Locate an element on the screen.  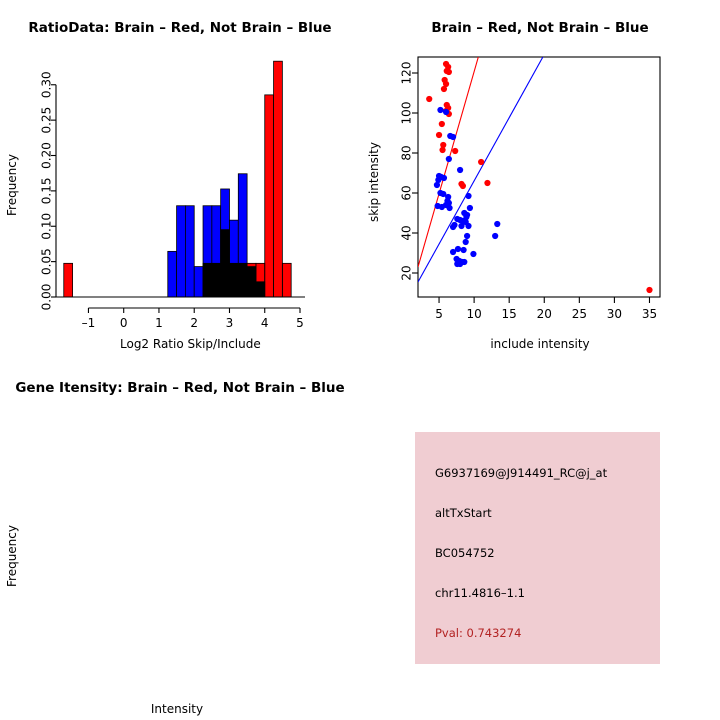
x-axis-tick-label: 35 is located at coordinates (649, 314).